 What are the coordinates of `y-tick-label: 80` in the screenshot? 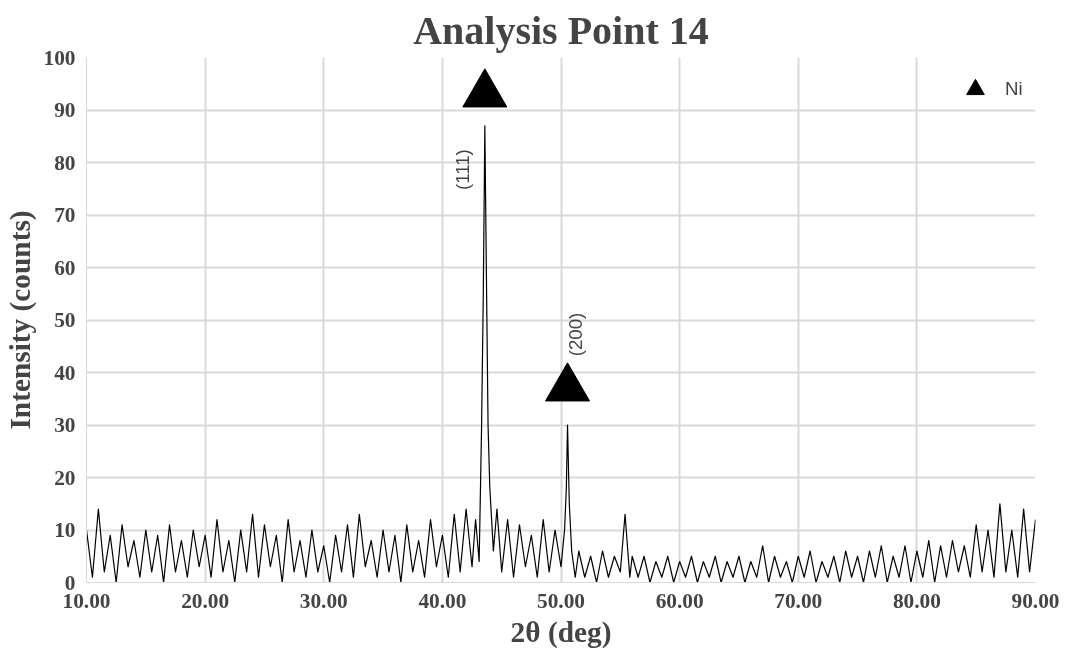 It's located at (65, 162).